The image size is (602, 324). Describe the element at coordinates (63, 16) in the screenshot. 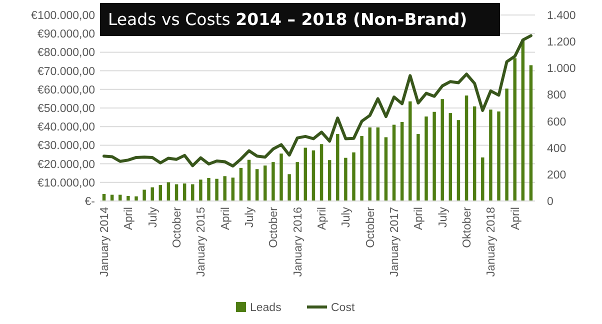

I see `y-tick-label: €100.000,00` at that location.